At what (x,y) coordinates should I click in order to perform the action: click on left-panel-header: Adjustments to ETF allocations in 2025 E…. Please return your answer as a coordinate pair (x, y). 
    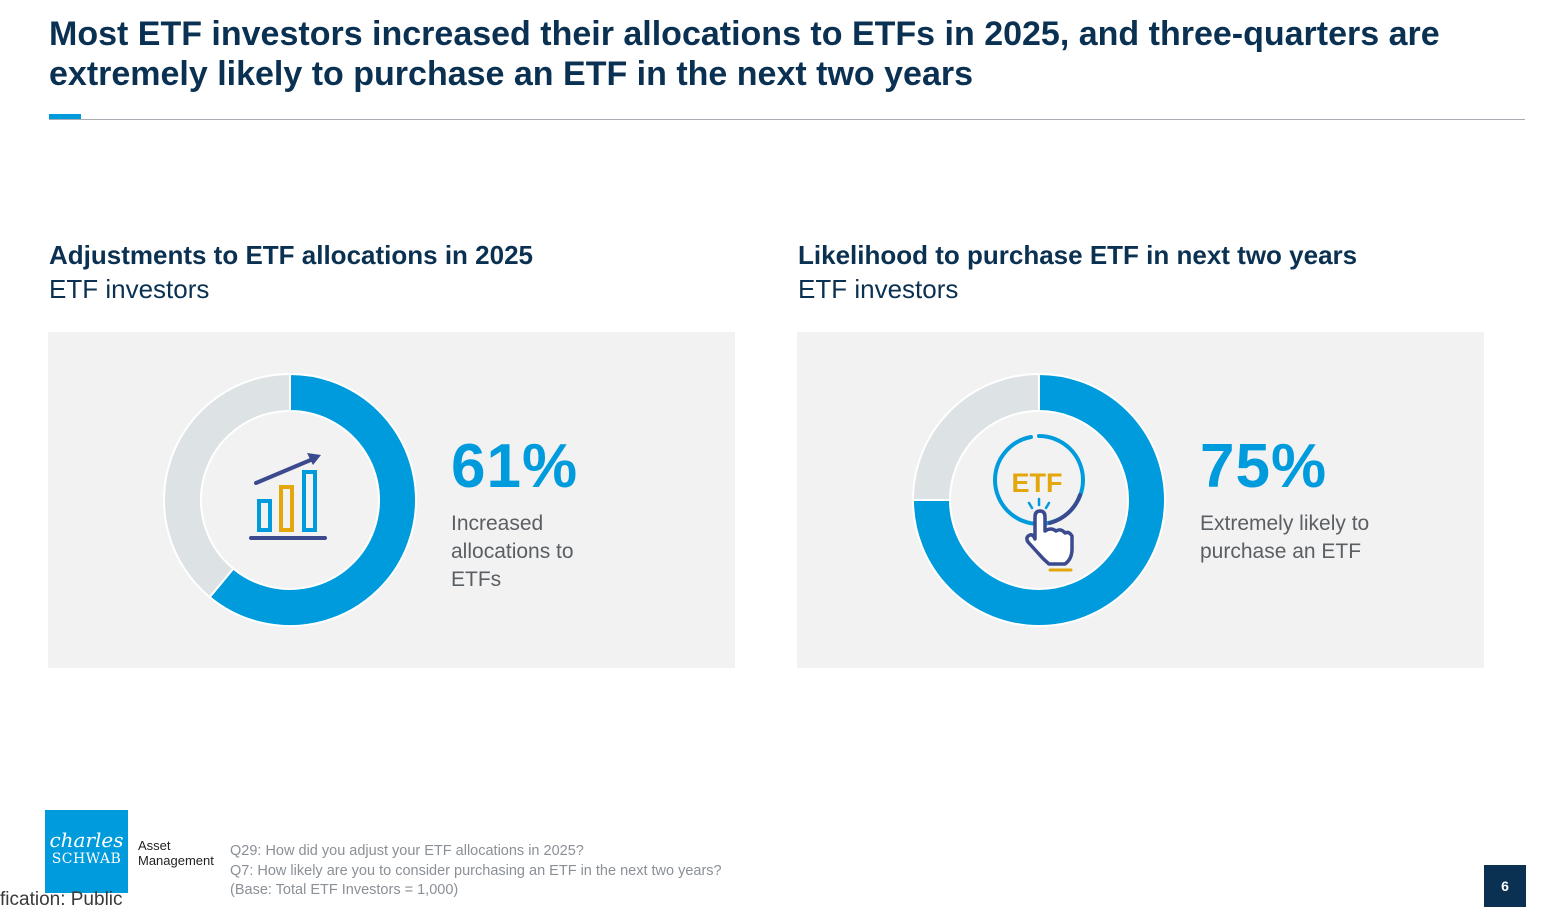
    Looking at the image, I should click on (291, 272).